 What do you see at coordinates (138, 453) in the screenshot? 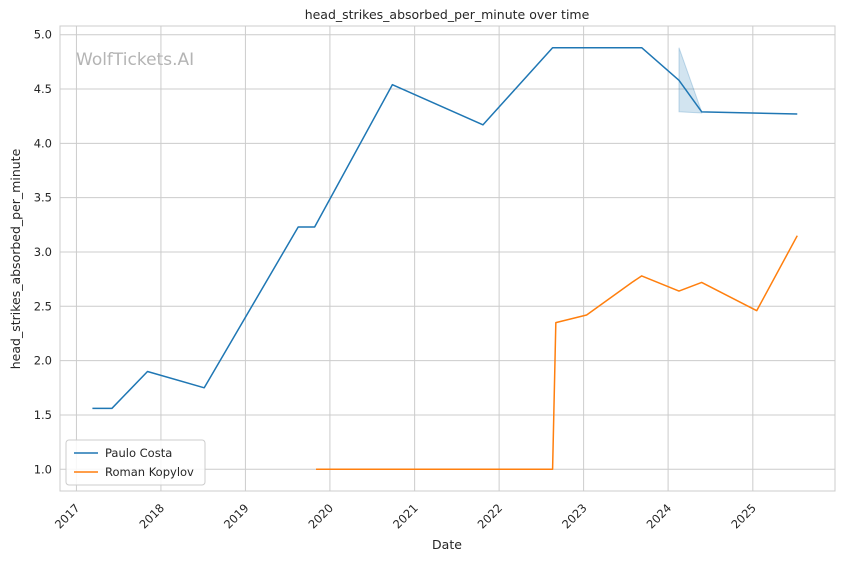
I see `legend-label: Paulo Costa` at bounding box center [138, 453].